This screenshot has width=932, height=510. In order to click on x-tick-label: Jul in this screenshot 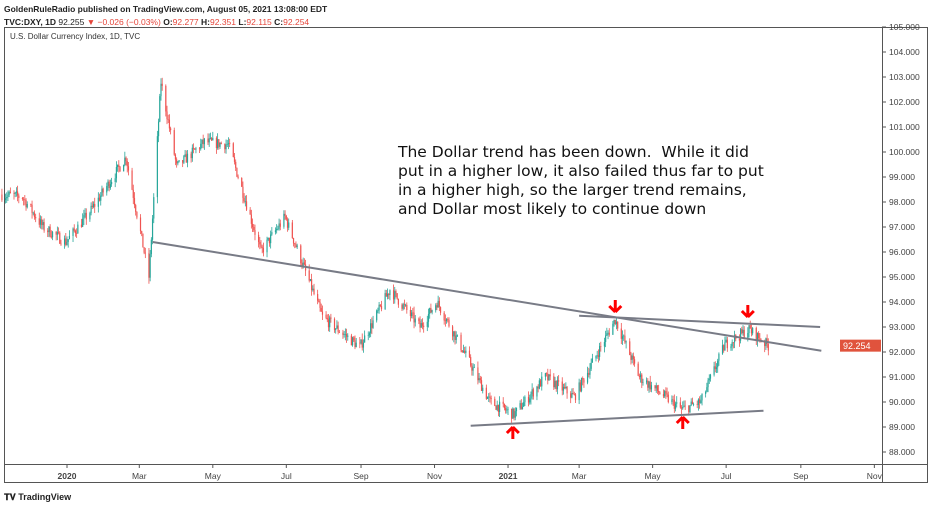, I will do `click(726, 476)`.